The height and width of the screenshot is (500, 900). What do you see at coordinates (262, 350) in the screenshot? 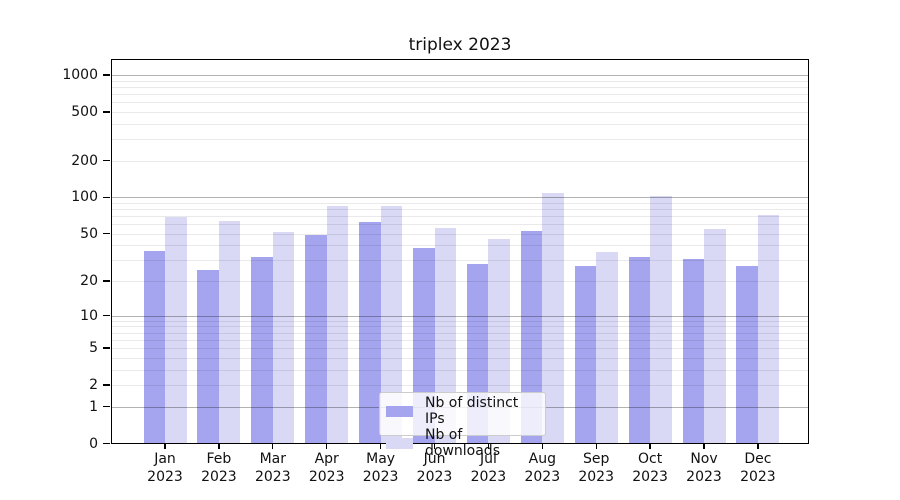
I see `bar-ips-mar` at bounding box center [262, 350].